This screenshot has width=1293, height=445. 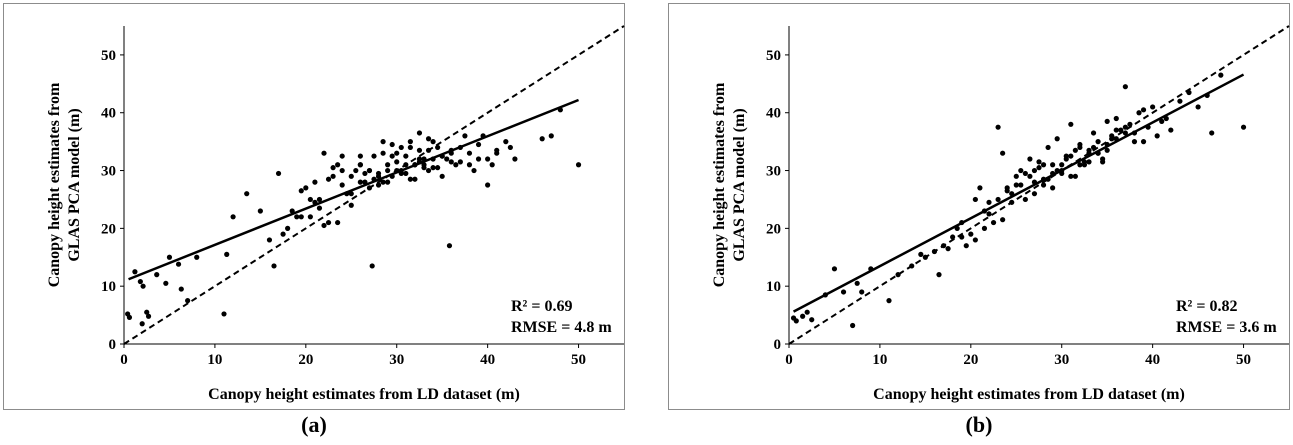 What do you see at coordinates (108, 287) in the screenshot?
I see `y-tick-label: 10` at bounding box center [108, 287].